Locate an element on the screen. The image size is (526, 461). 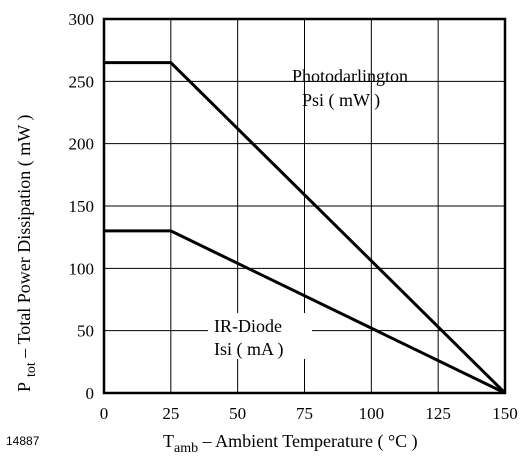
ir-diode-unit-label: Isi ( mA ) is located at coordinates (249, 349).